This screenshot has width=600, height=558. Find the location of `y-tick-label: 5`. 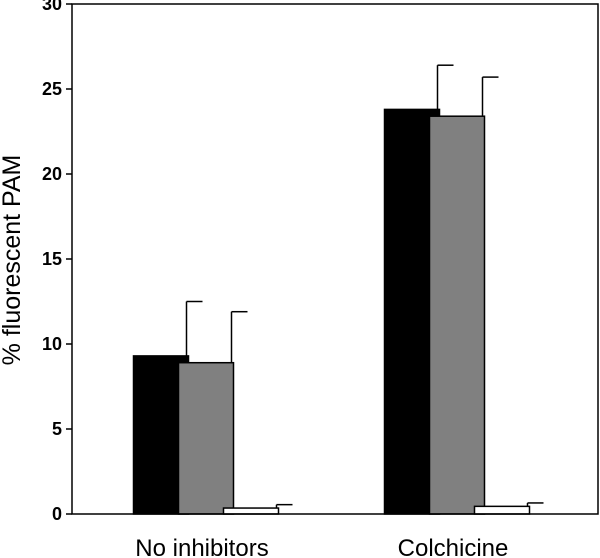

y-tick-label: 5 is located at coordinates (57, 429).